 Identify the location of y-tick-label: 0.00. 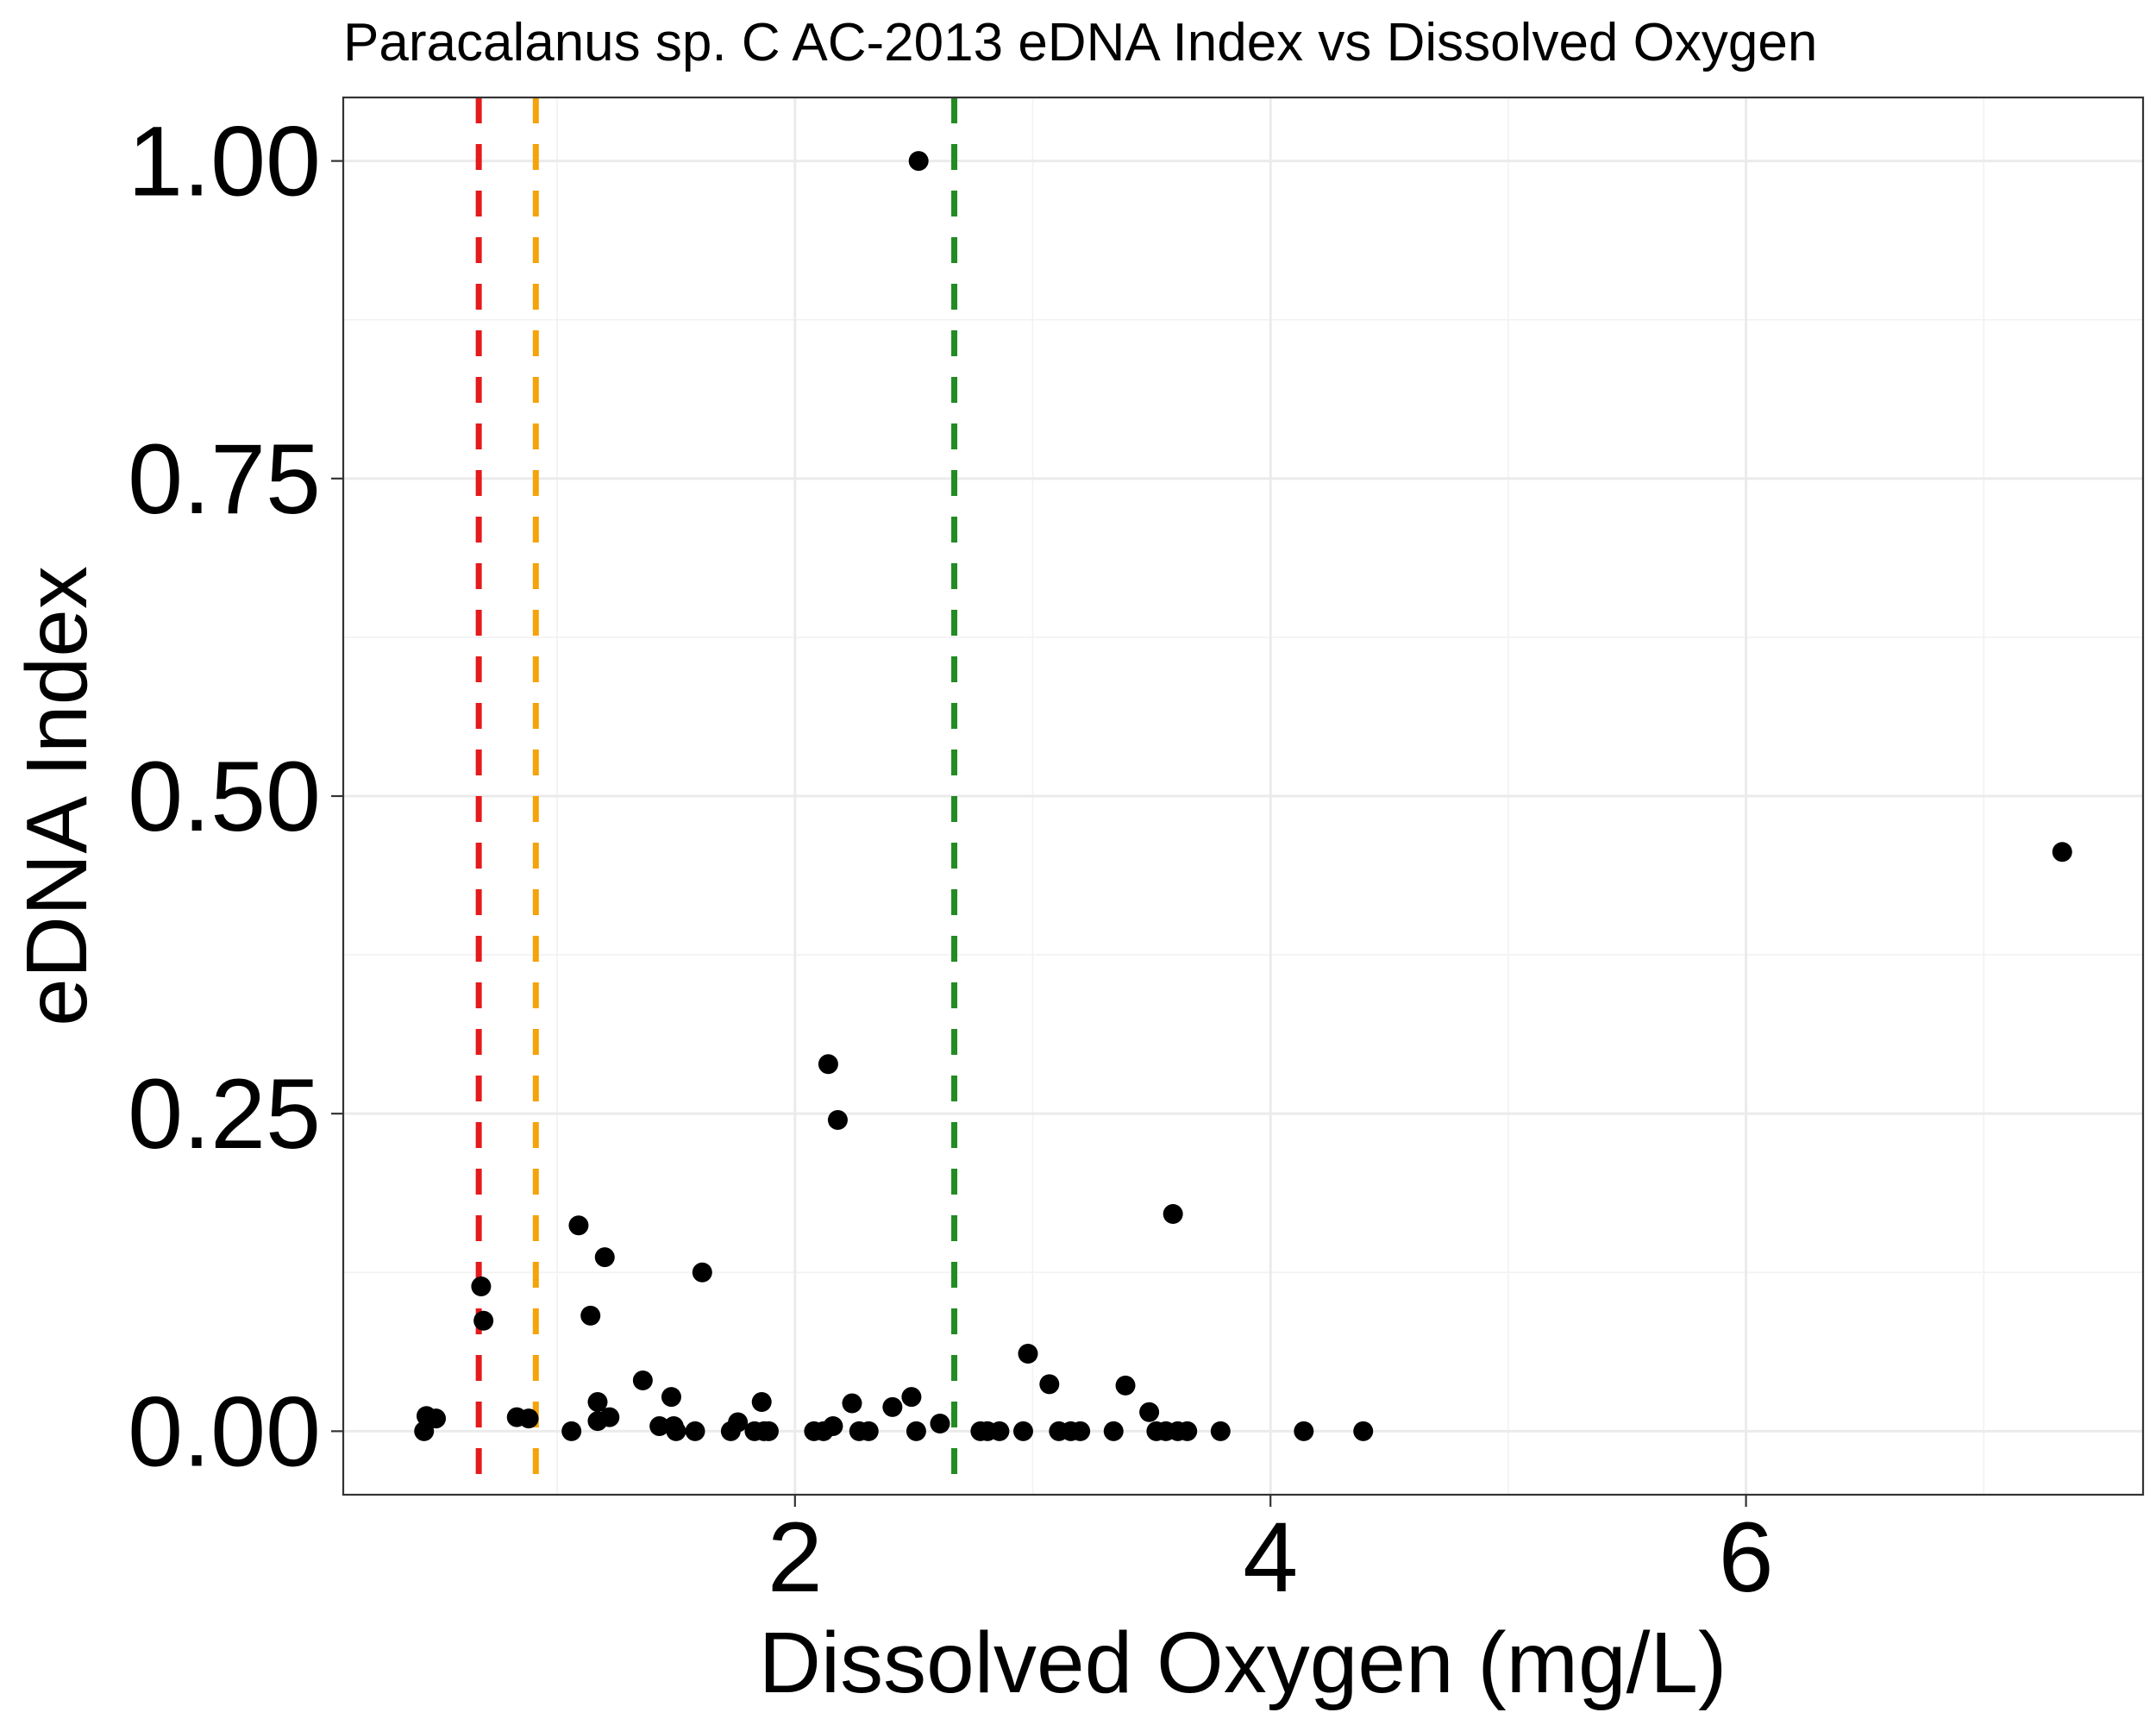
(224, 1432).